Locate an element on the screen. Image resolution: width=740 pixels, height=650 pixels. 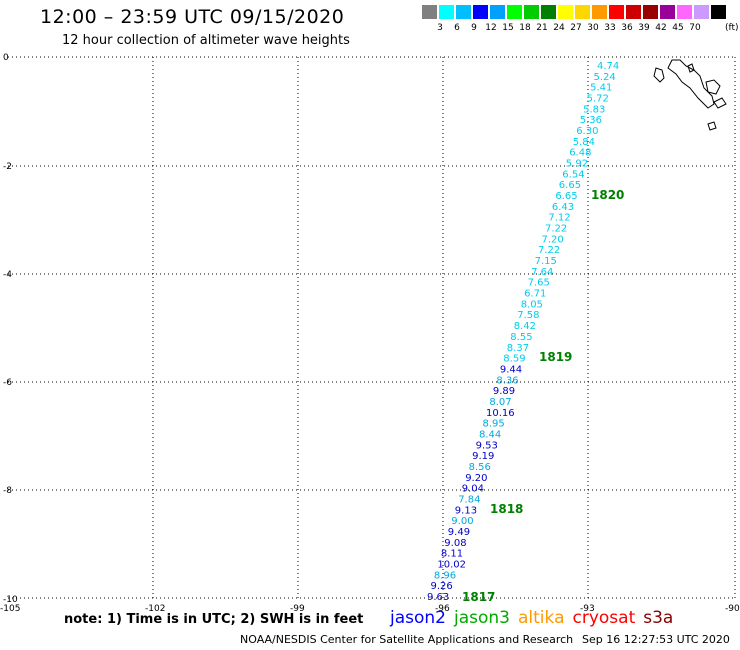
lon-tick-label: -102 is located at coordinates (155, 609).